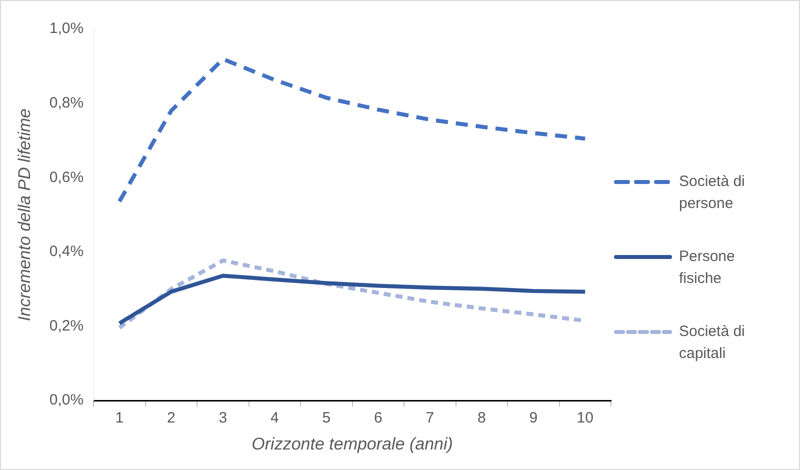 This screenshot has height=470, width=800. Describe the element at coordinates (533, 418) in the screenshot. I see `x-tick-label: 9` at that location.